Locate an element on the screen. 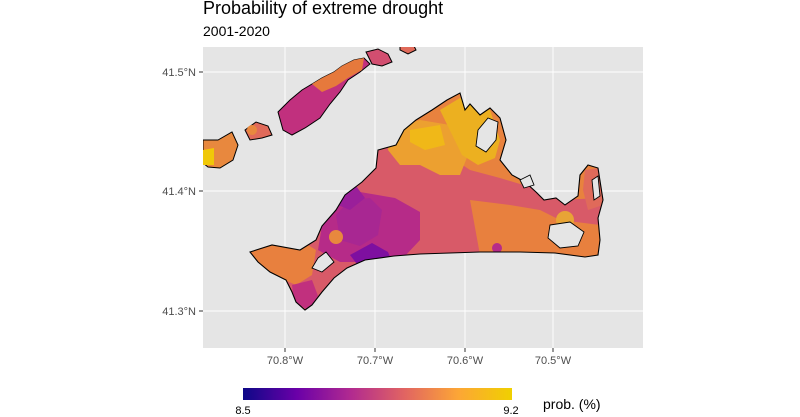  legend-colorbar is located at coordinates (377, 394).